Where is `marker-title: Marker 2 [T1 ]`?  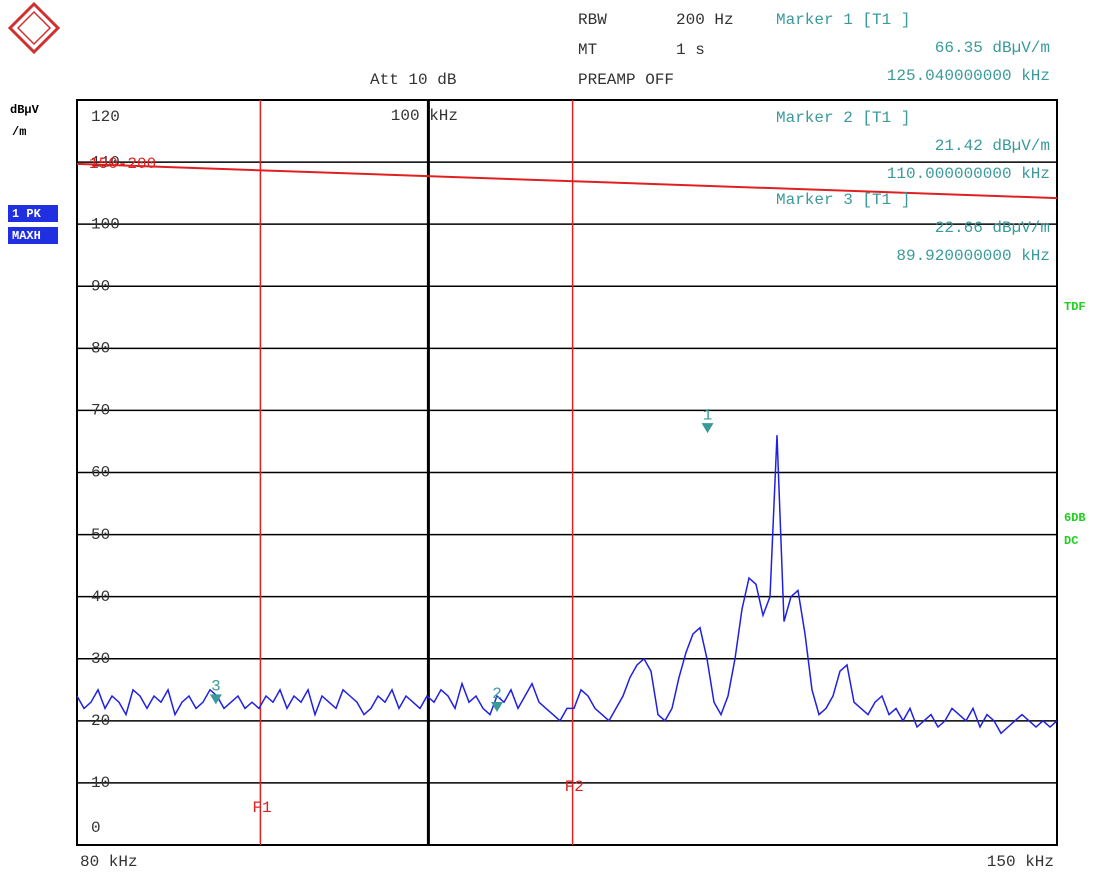
marker-title: Marker 2 [T1 ] is located at coordinates (843, 118).